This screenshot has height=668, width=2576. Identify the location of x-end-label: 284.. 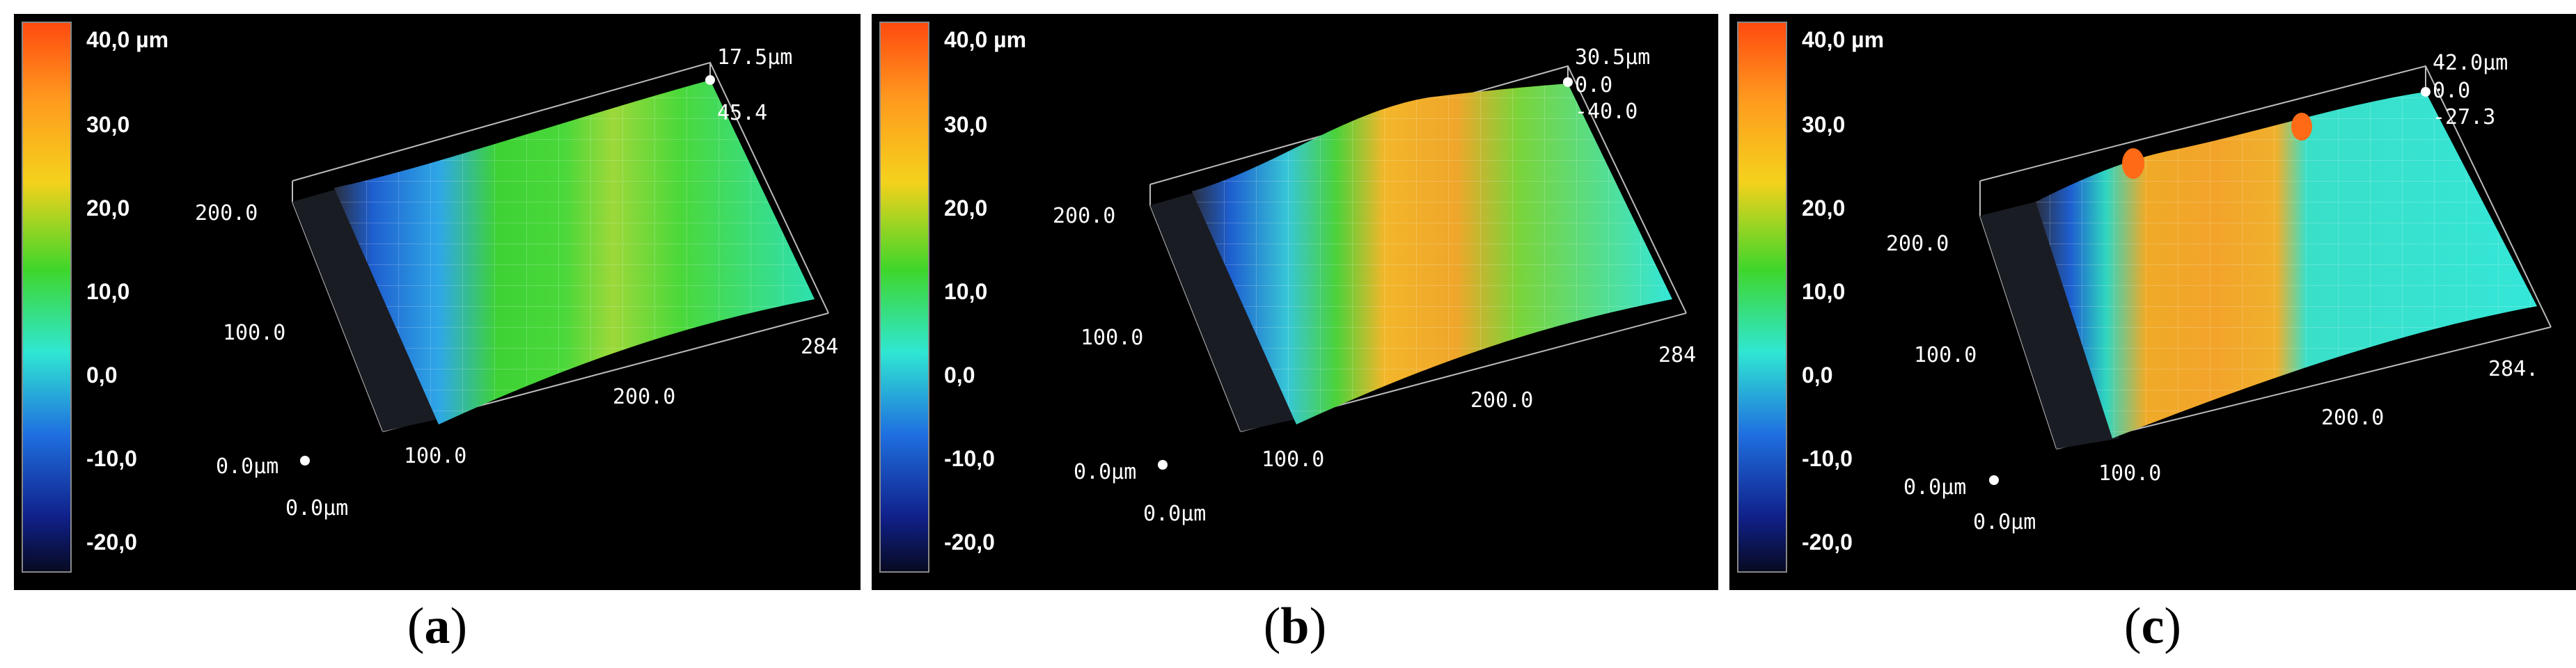
(2513, 369).